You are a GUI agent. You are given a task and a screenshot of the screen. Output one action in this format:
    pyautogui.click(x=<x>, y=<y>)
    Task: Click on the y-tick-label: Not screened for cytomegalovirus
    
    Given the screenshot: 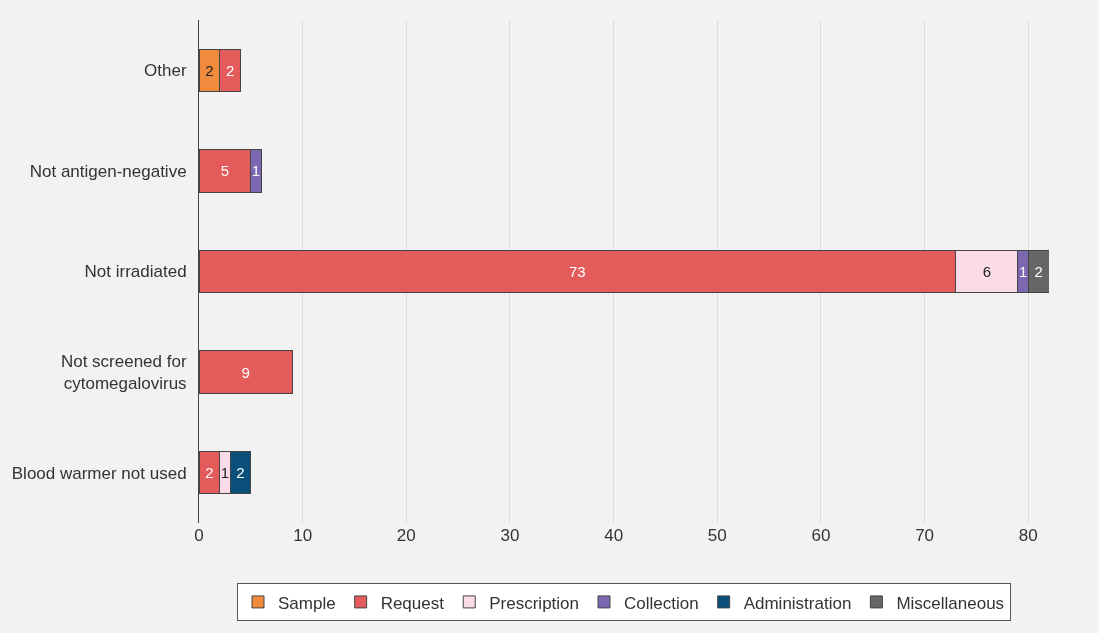 What is the action you would take?
    pyautogui.click(x=123, y=373)
    